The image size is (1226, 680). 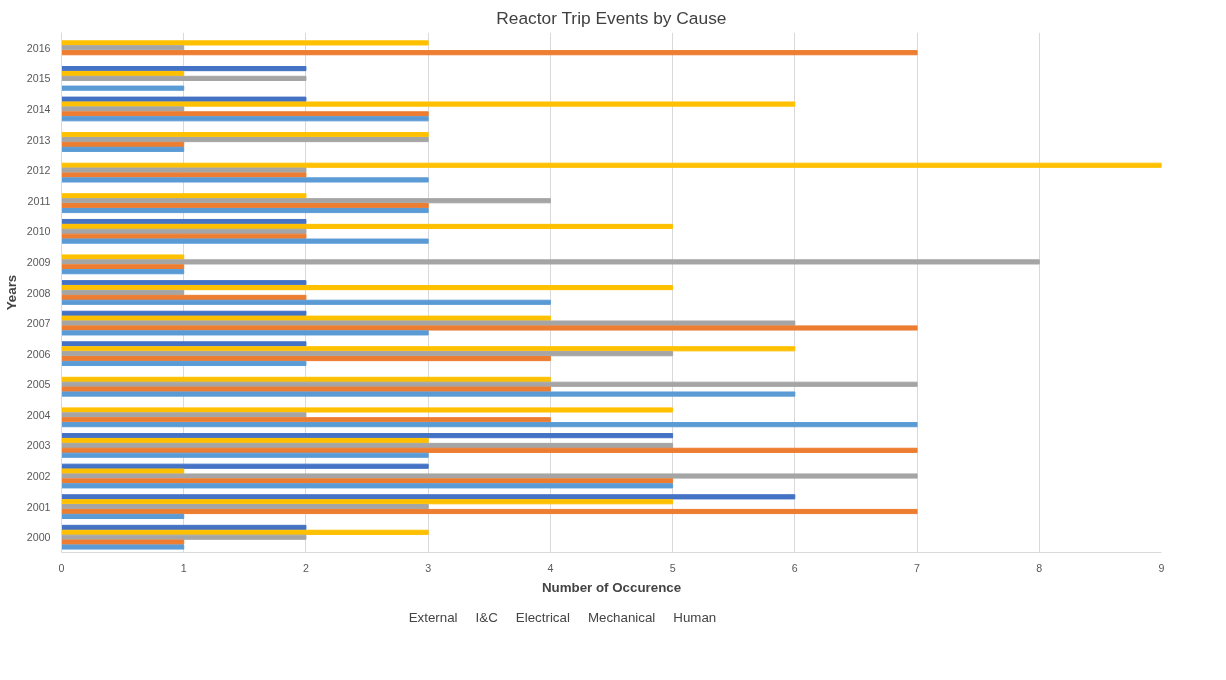 What do you see at coordinates (550, 567) in the screenshot?
I see `x-tick-label: 4` at bounding box center [550, 567].